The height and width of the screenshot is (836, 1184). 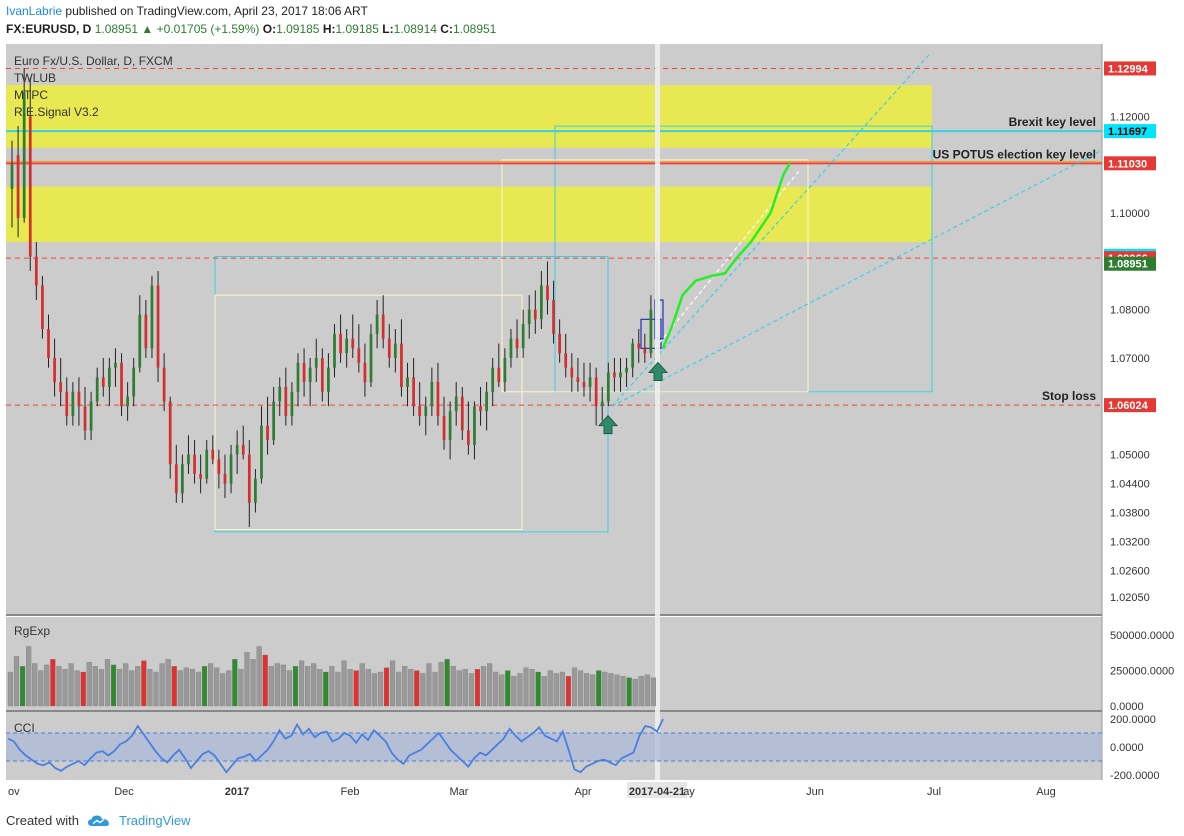 What do you see at coordinates (237, 792) in the screenshot?
I see `time-tick-label: 2017` at bounding box center [237, 792].